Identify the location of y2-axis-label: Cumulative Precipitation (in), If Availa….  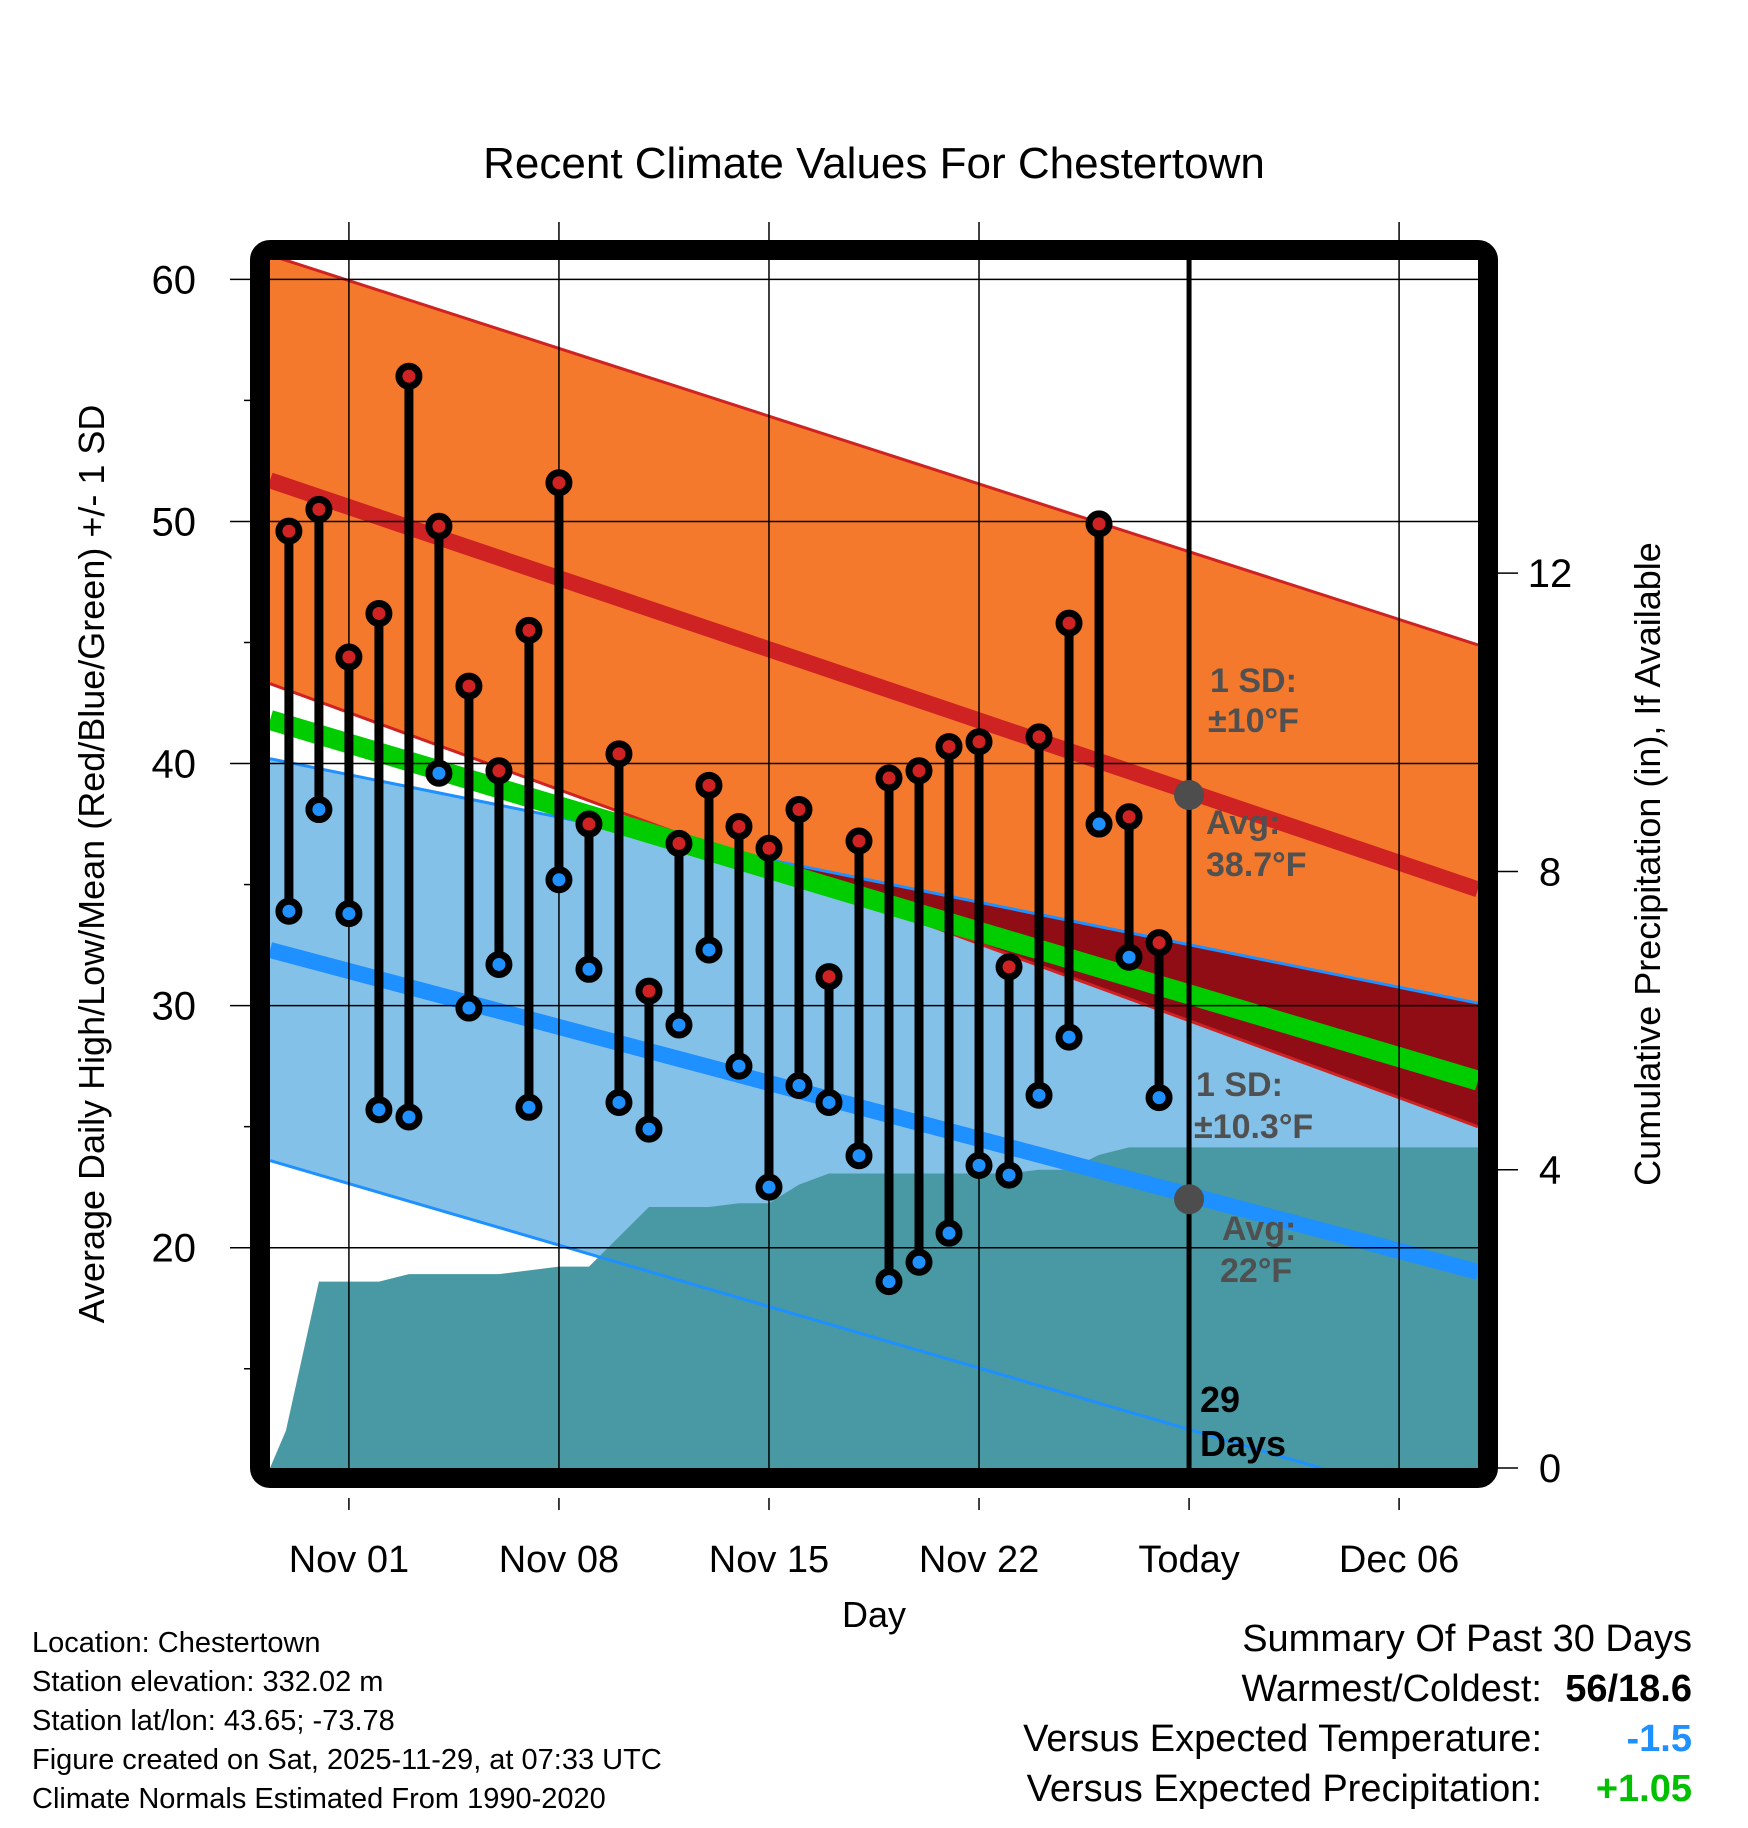
(1647, 864).